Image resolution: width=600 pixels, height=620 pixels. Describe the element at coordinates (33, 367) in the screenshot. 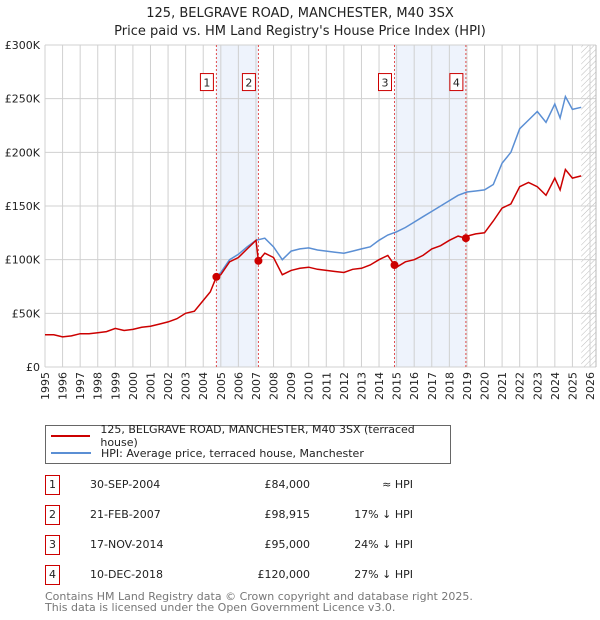

I see `y-tick-label: £0` at that location.